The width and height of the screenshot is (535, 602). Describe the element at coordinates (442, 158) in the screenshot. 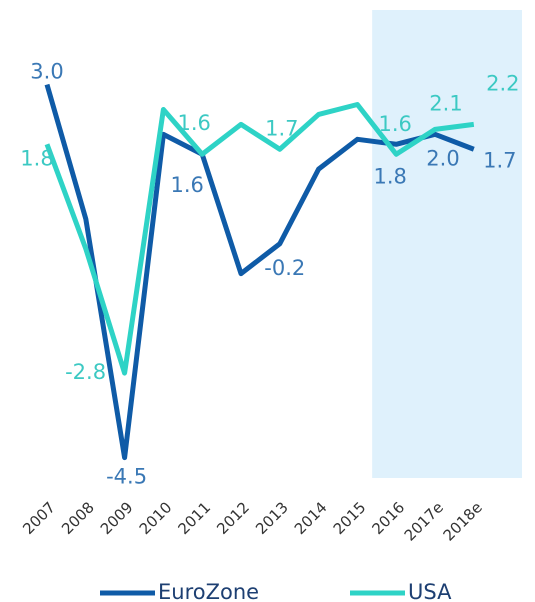

I see `data-label: 2.0` at that location.